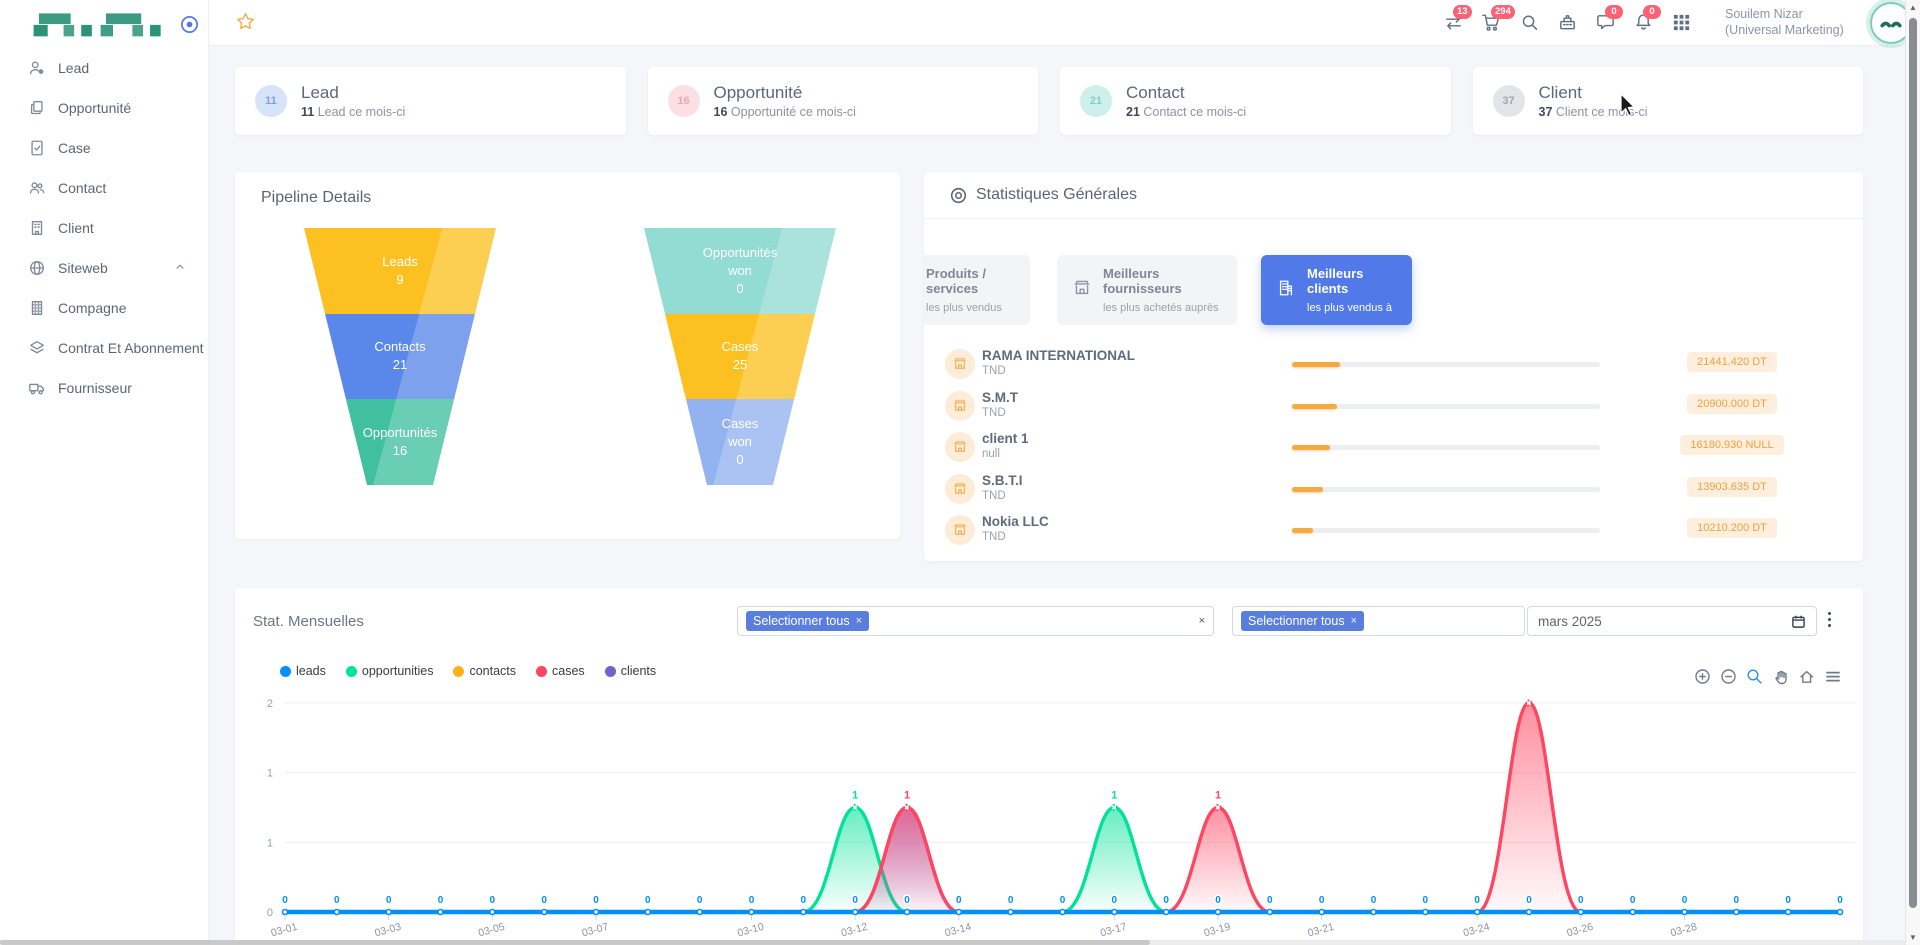  What do you see at coordinates (1667, 101) in the screenshot?
I see `stat-card-client: 37 Client 37 Client ce mois-ci` at bounding box center [1667, 101].